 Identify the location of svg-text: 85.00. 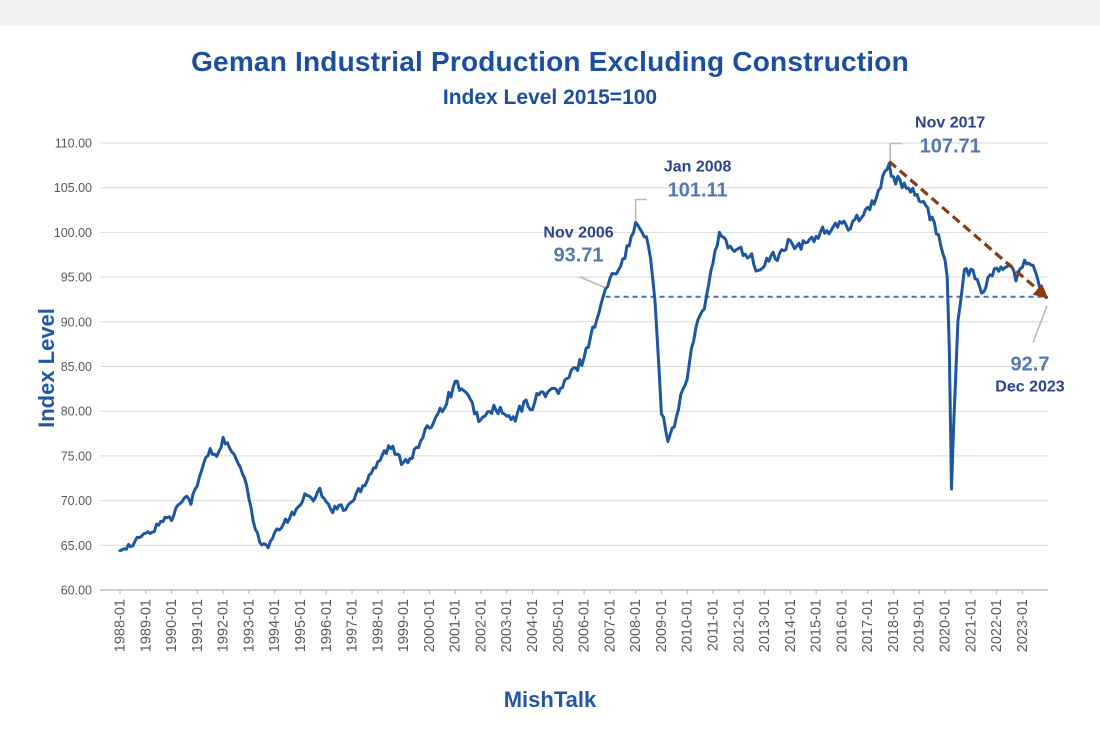
(76, 367).